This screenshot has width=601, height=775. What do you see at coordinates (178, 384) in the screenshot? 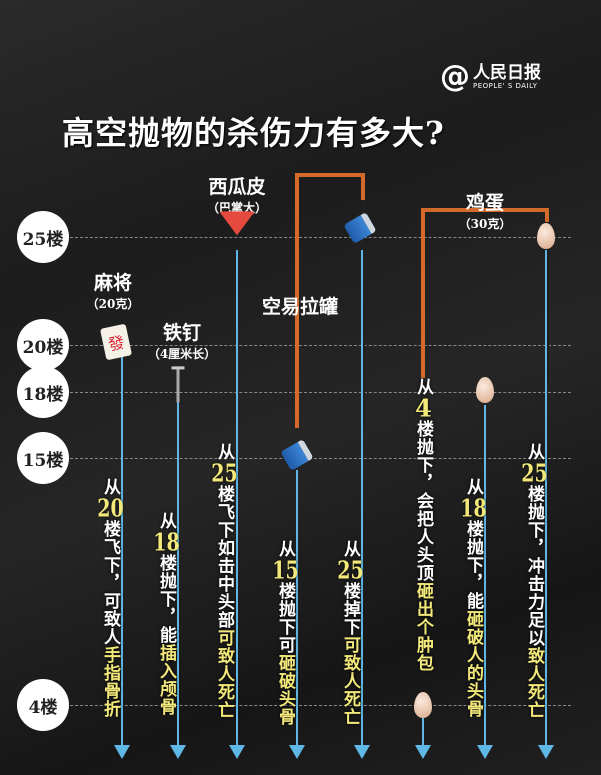
I see `nail-icon` at bounding box center [178, 384].